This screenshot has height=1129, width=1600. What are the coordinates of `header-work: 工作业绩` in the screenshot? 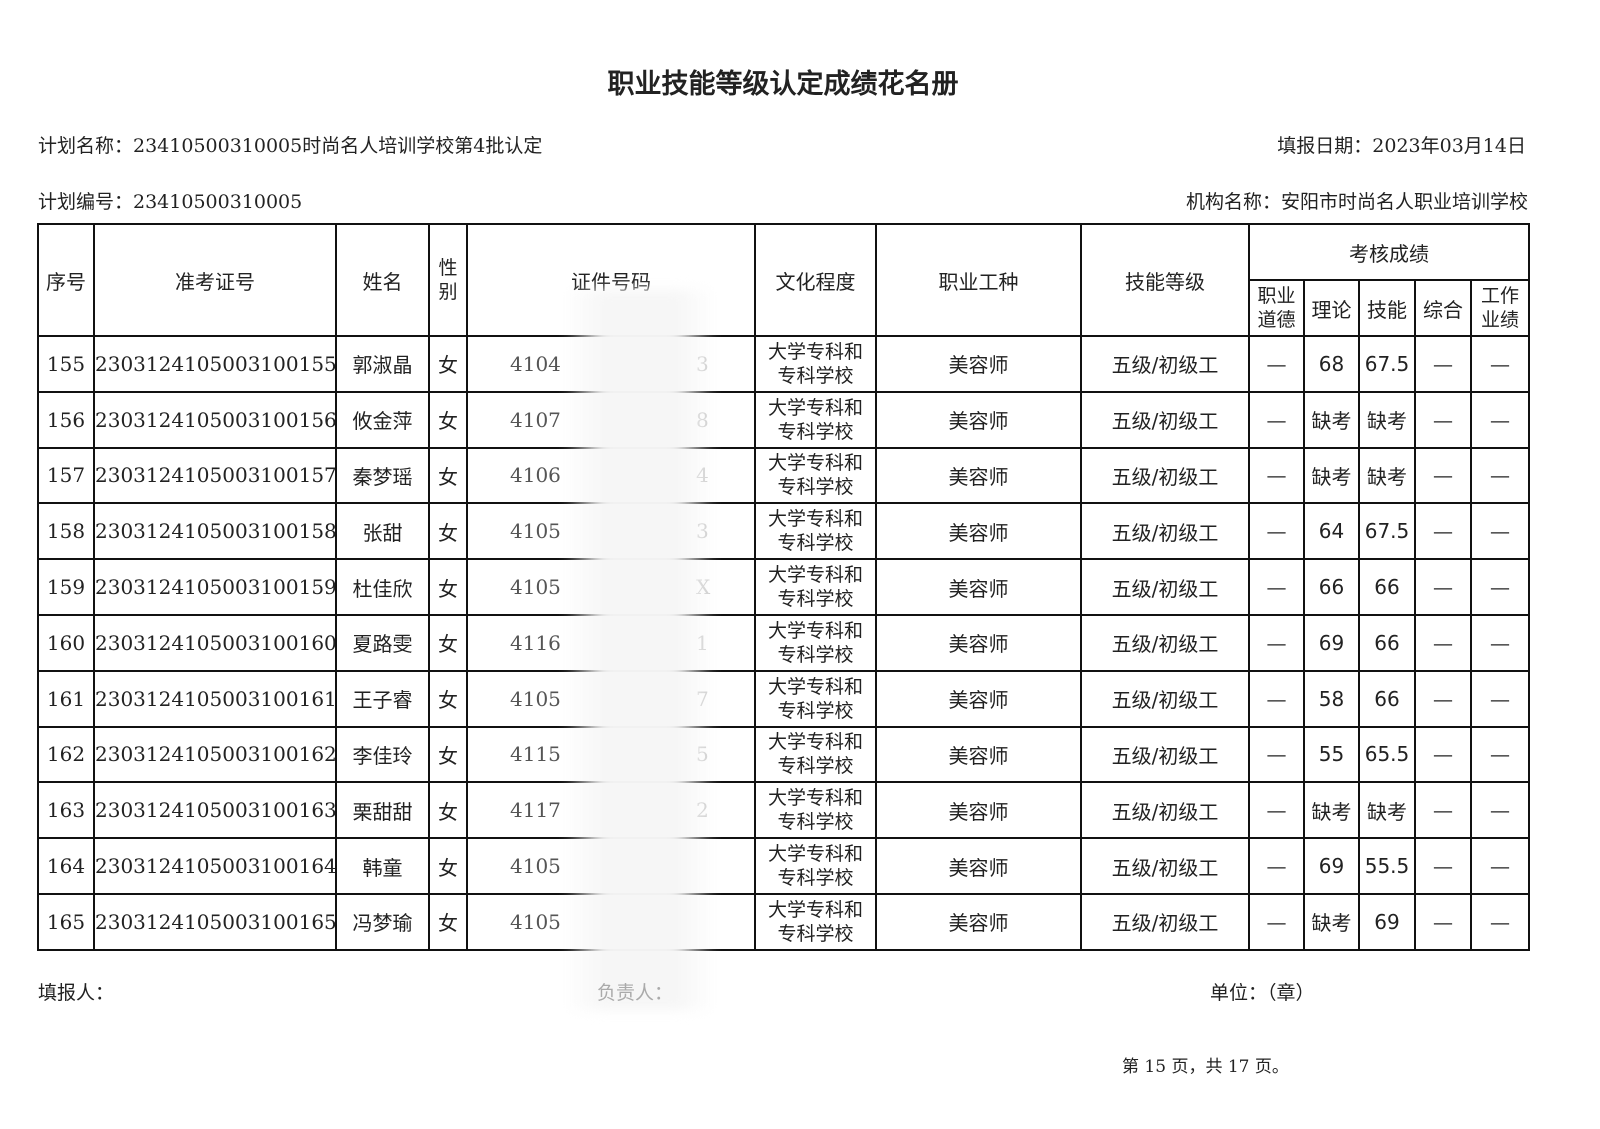 It's located at (1500, 308).